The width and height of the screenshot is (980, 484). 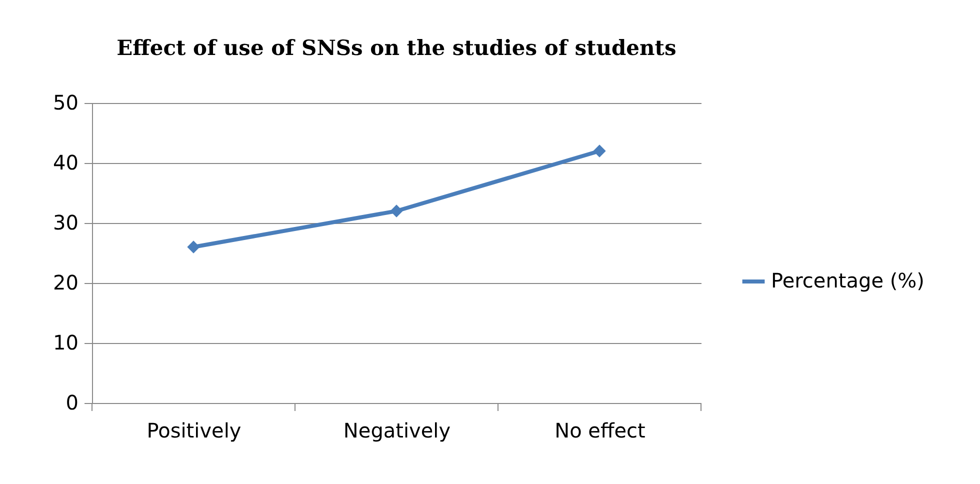 I want to click on x-tick-label: Positively, so click(x=194, y=430).